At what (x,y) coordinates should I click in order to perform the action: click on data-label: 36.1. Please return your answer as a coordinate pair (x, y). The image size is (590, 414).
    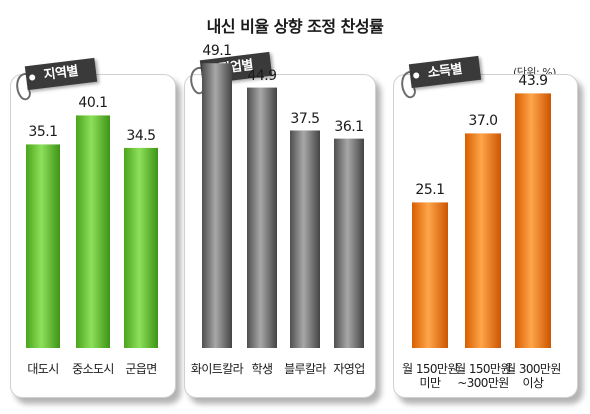
    Looking at the image, I should click on (349, 126).